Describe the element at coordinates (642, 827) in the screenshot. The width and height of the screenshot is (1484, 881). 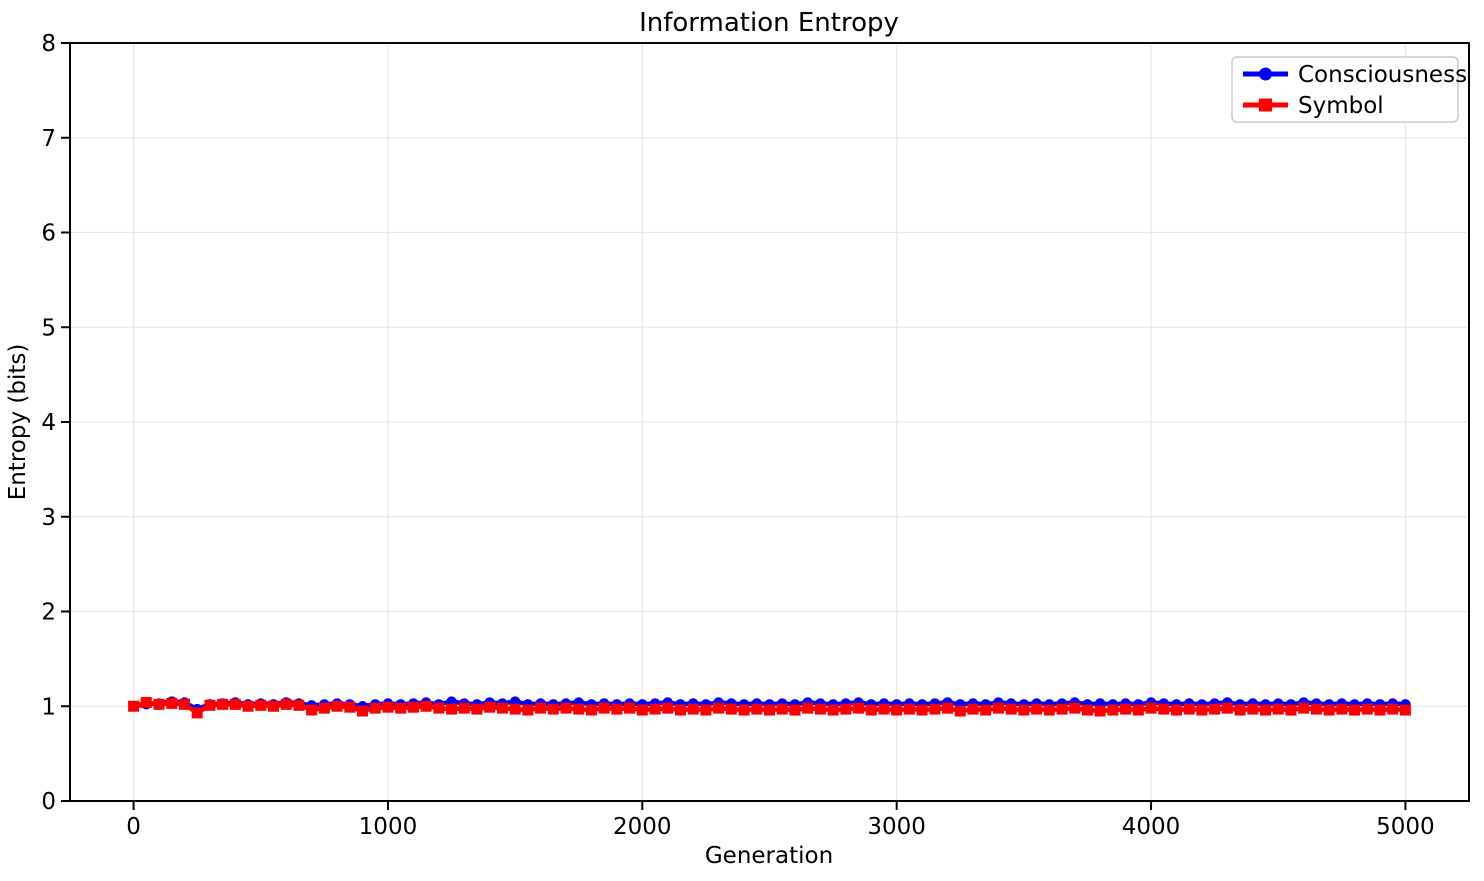
I see `x-tick-label: 2000` at that location.